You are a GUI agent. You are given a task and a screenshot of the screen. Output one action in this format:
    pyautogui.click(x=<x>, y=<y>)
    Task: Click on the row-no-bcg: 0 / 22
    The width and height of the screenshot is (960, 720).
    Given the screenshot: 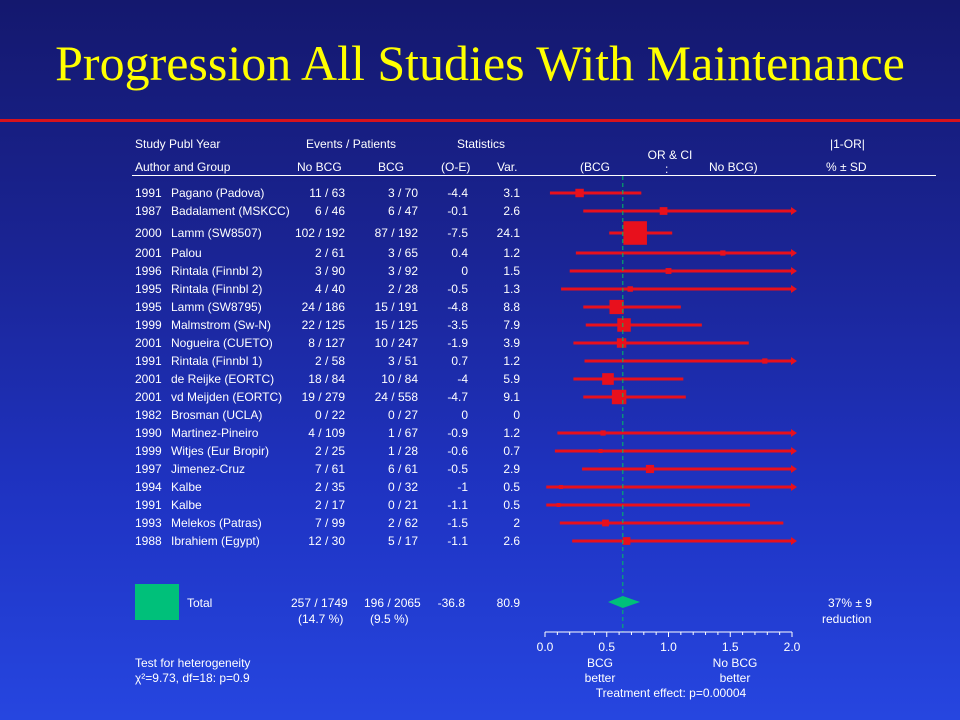 What is the action you would take?
    pyautogui.click(x=329, y=415)
    